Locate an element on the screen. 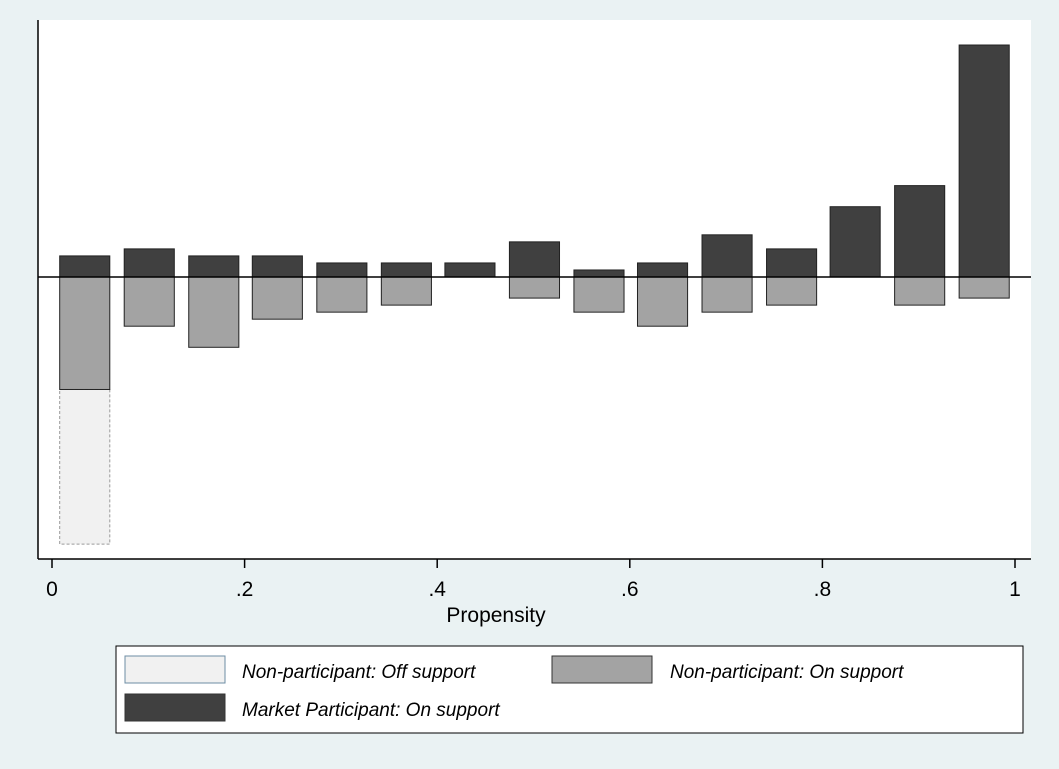 The width and height of the screenshot is (1059, 769). x-axis-title: Propensity is located at coordinates (496, 615).